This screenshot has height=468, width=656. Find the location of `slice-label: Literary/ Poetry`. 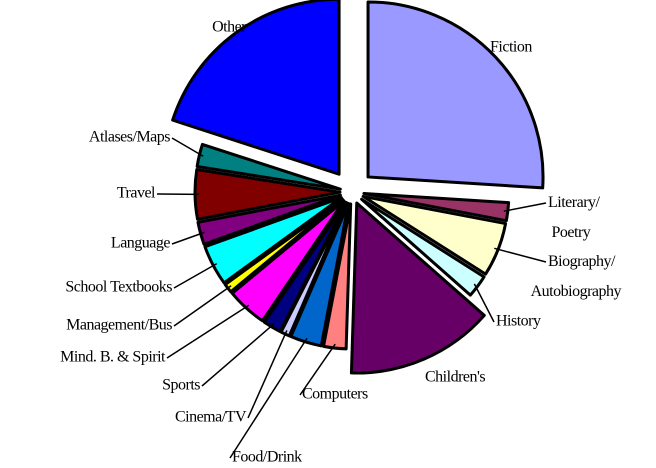

slice-label: Literary/ Poetry is located at coordinates (574, 217).